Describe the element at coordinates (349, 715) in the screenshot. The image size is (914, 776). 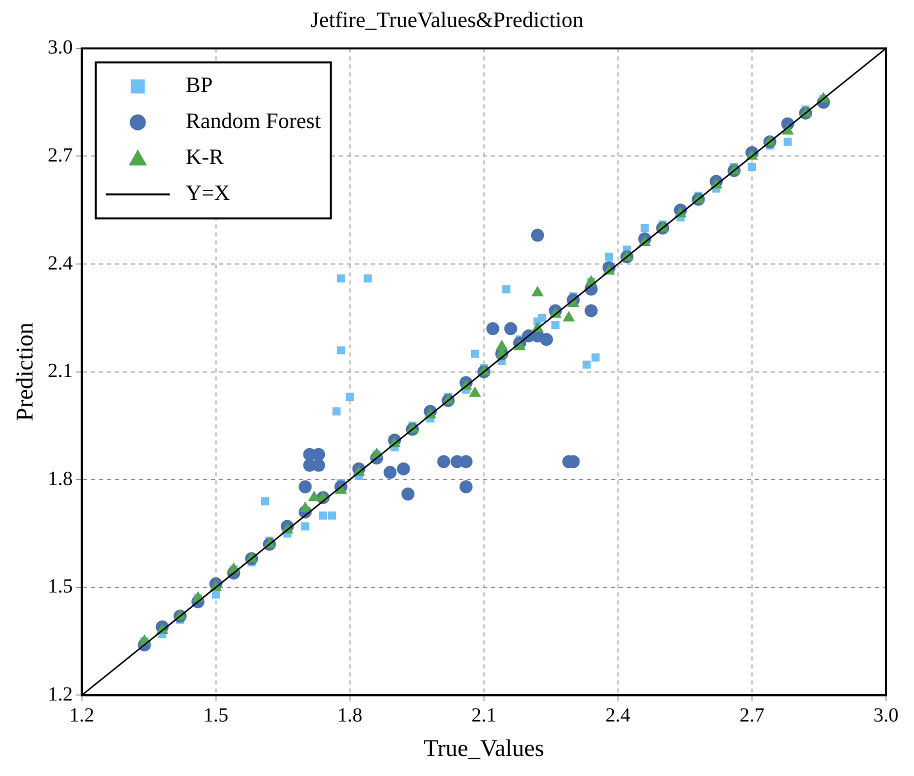
I see `x-tick-label: 1.8` at that location.